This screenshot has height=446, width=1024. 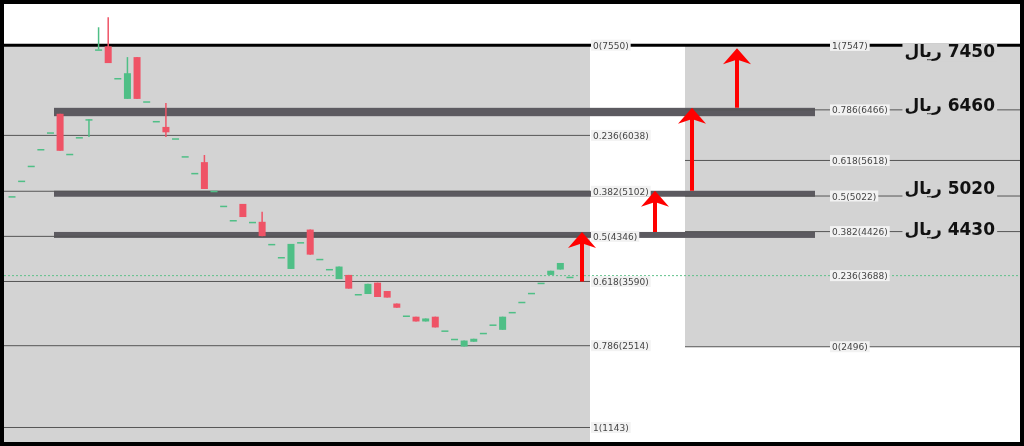 I want to click on ref-line-label: 0(2496), so click(x=850, y=347).